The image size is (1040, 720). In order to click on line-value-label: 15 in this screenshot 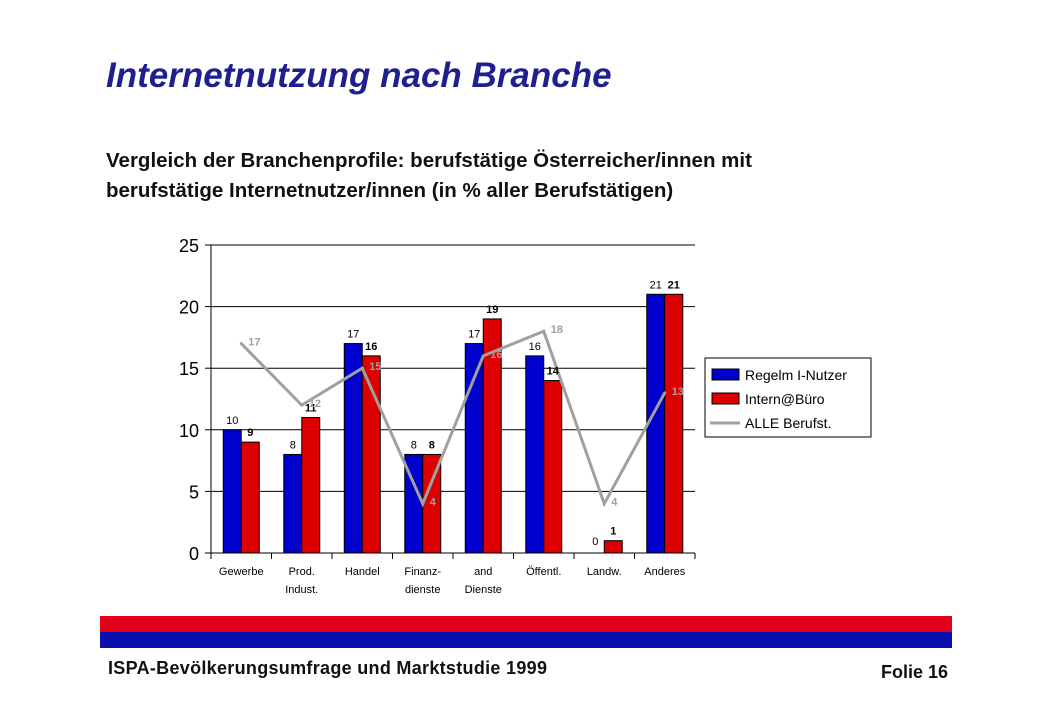, I will do `click(375, 367)`.